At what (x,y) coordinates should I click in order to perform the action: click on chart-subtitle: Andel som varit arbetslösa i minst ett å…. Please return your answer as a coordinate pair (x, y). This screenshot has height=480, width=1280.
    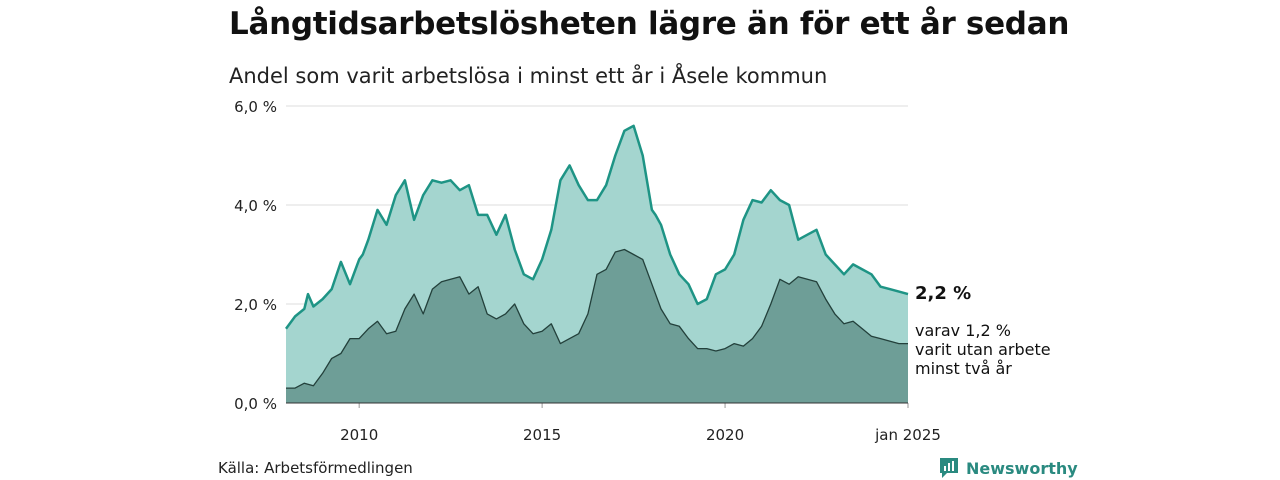
    Looking at the image, I should click on (528, 76).